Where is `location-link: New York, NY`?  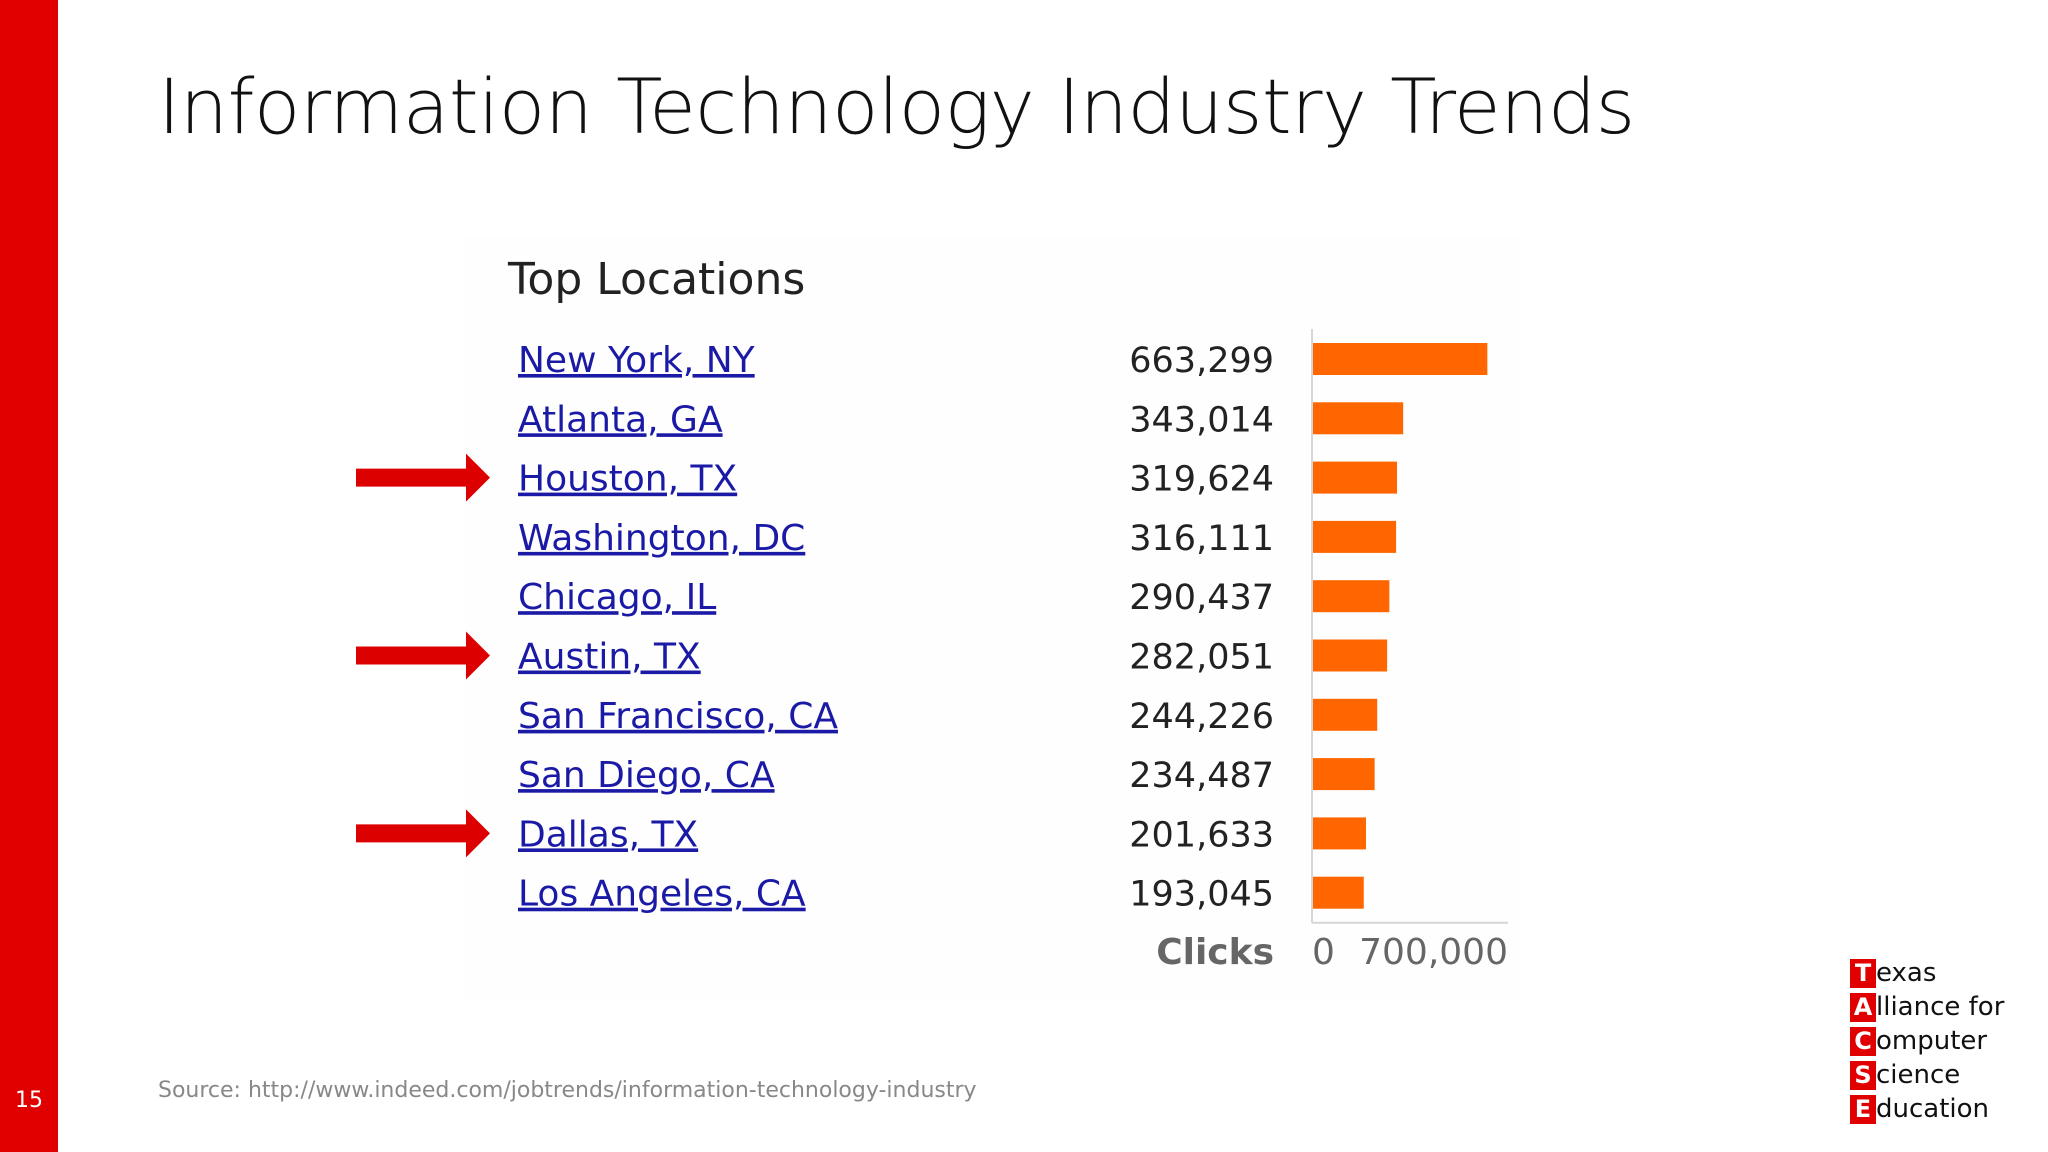
location-link: New York, NY is located at coordinates (637, 360).